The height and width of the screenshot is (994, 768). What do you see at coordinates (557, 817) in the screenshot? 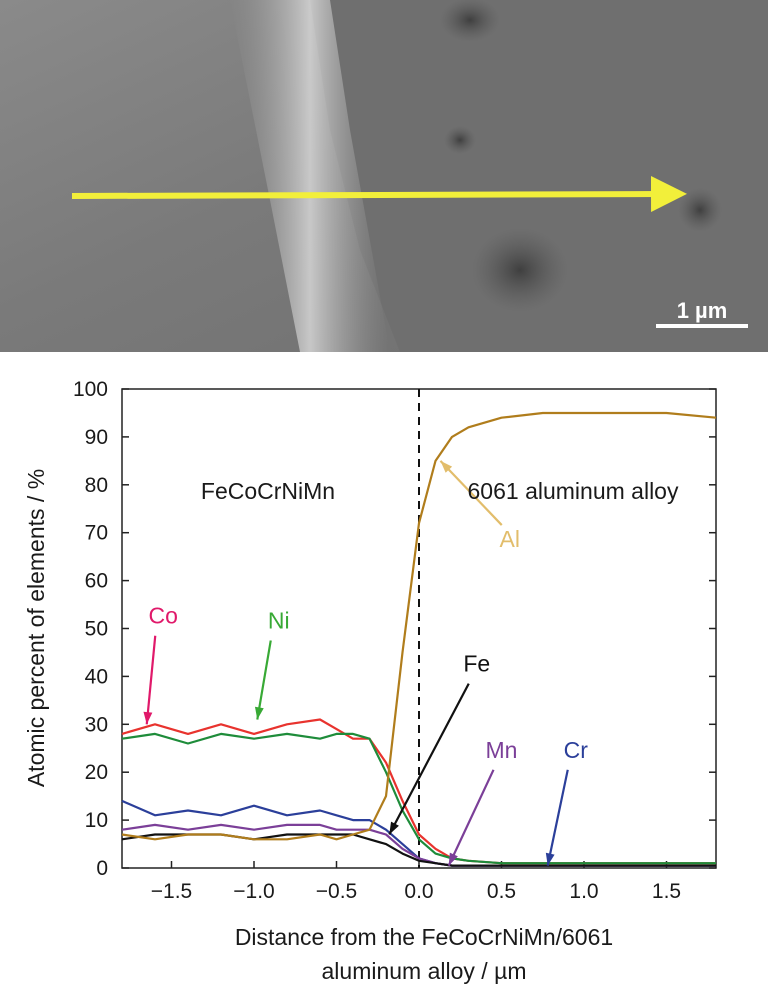
I see `annotation-arrow-cr` at bounding box center [557, 817].